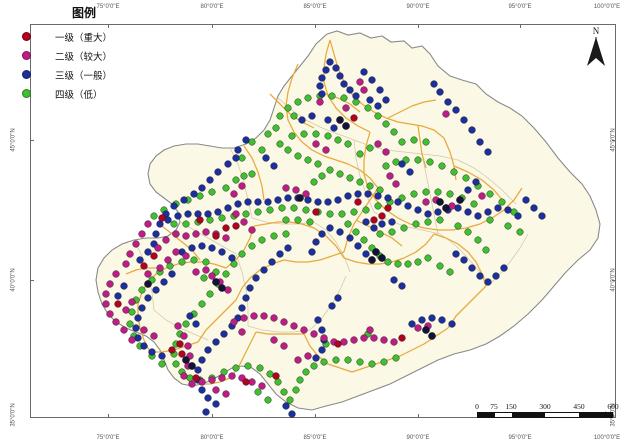 The height and width of the screenshot is (444, 627). I want to click on scalebar-track, so click(545, 415).